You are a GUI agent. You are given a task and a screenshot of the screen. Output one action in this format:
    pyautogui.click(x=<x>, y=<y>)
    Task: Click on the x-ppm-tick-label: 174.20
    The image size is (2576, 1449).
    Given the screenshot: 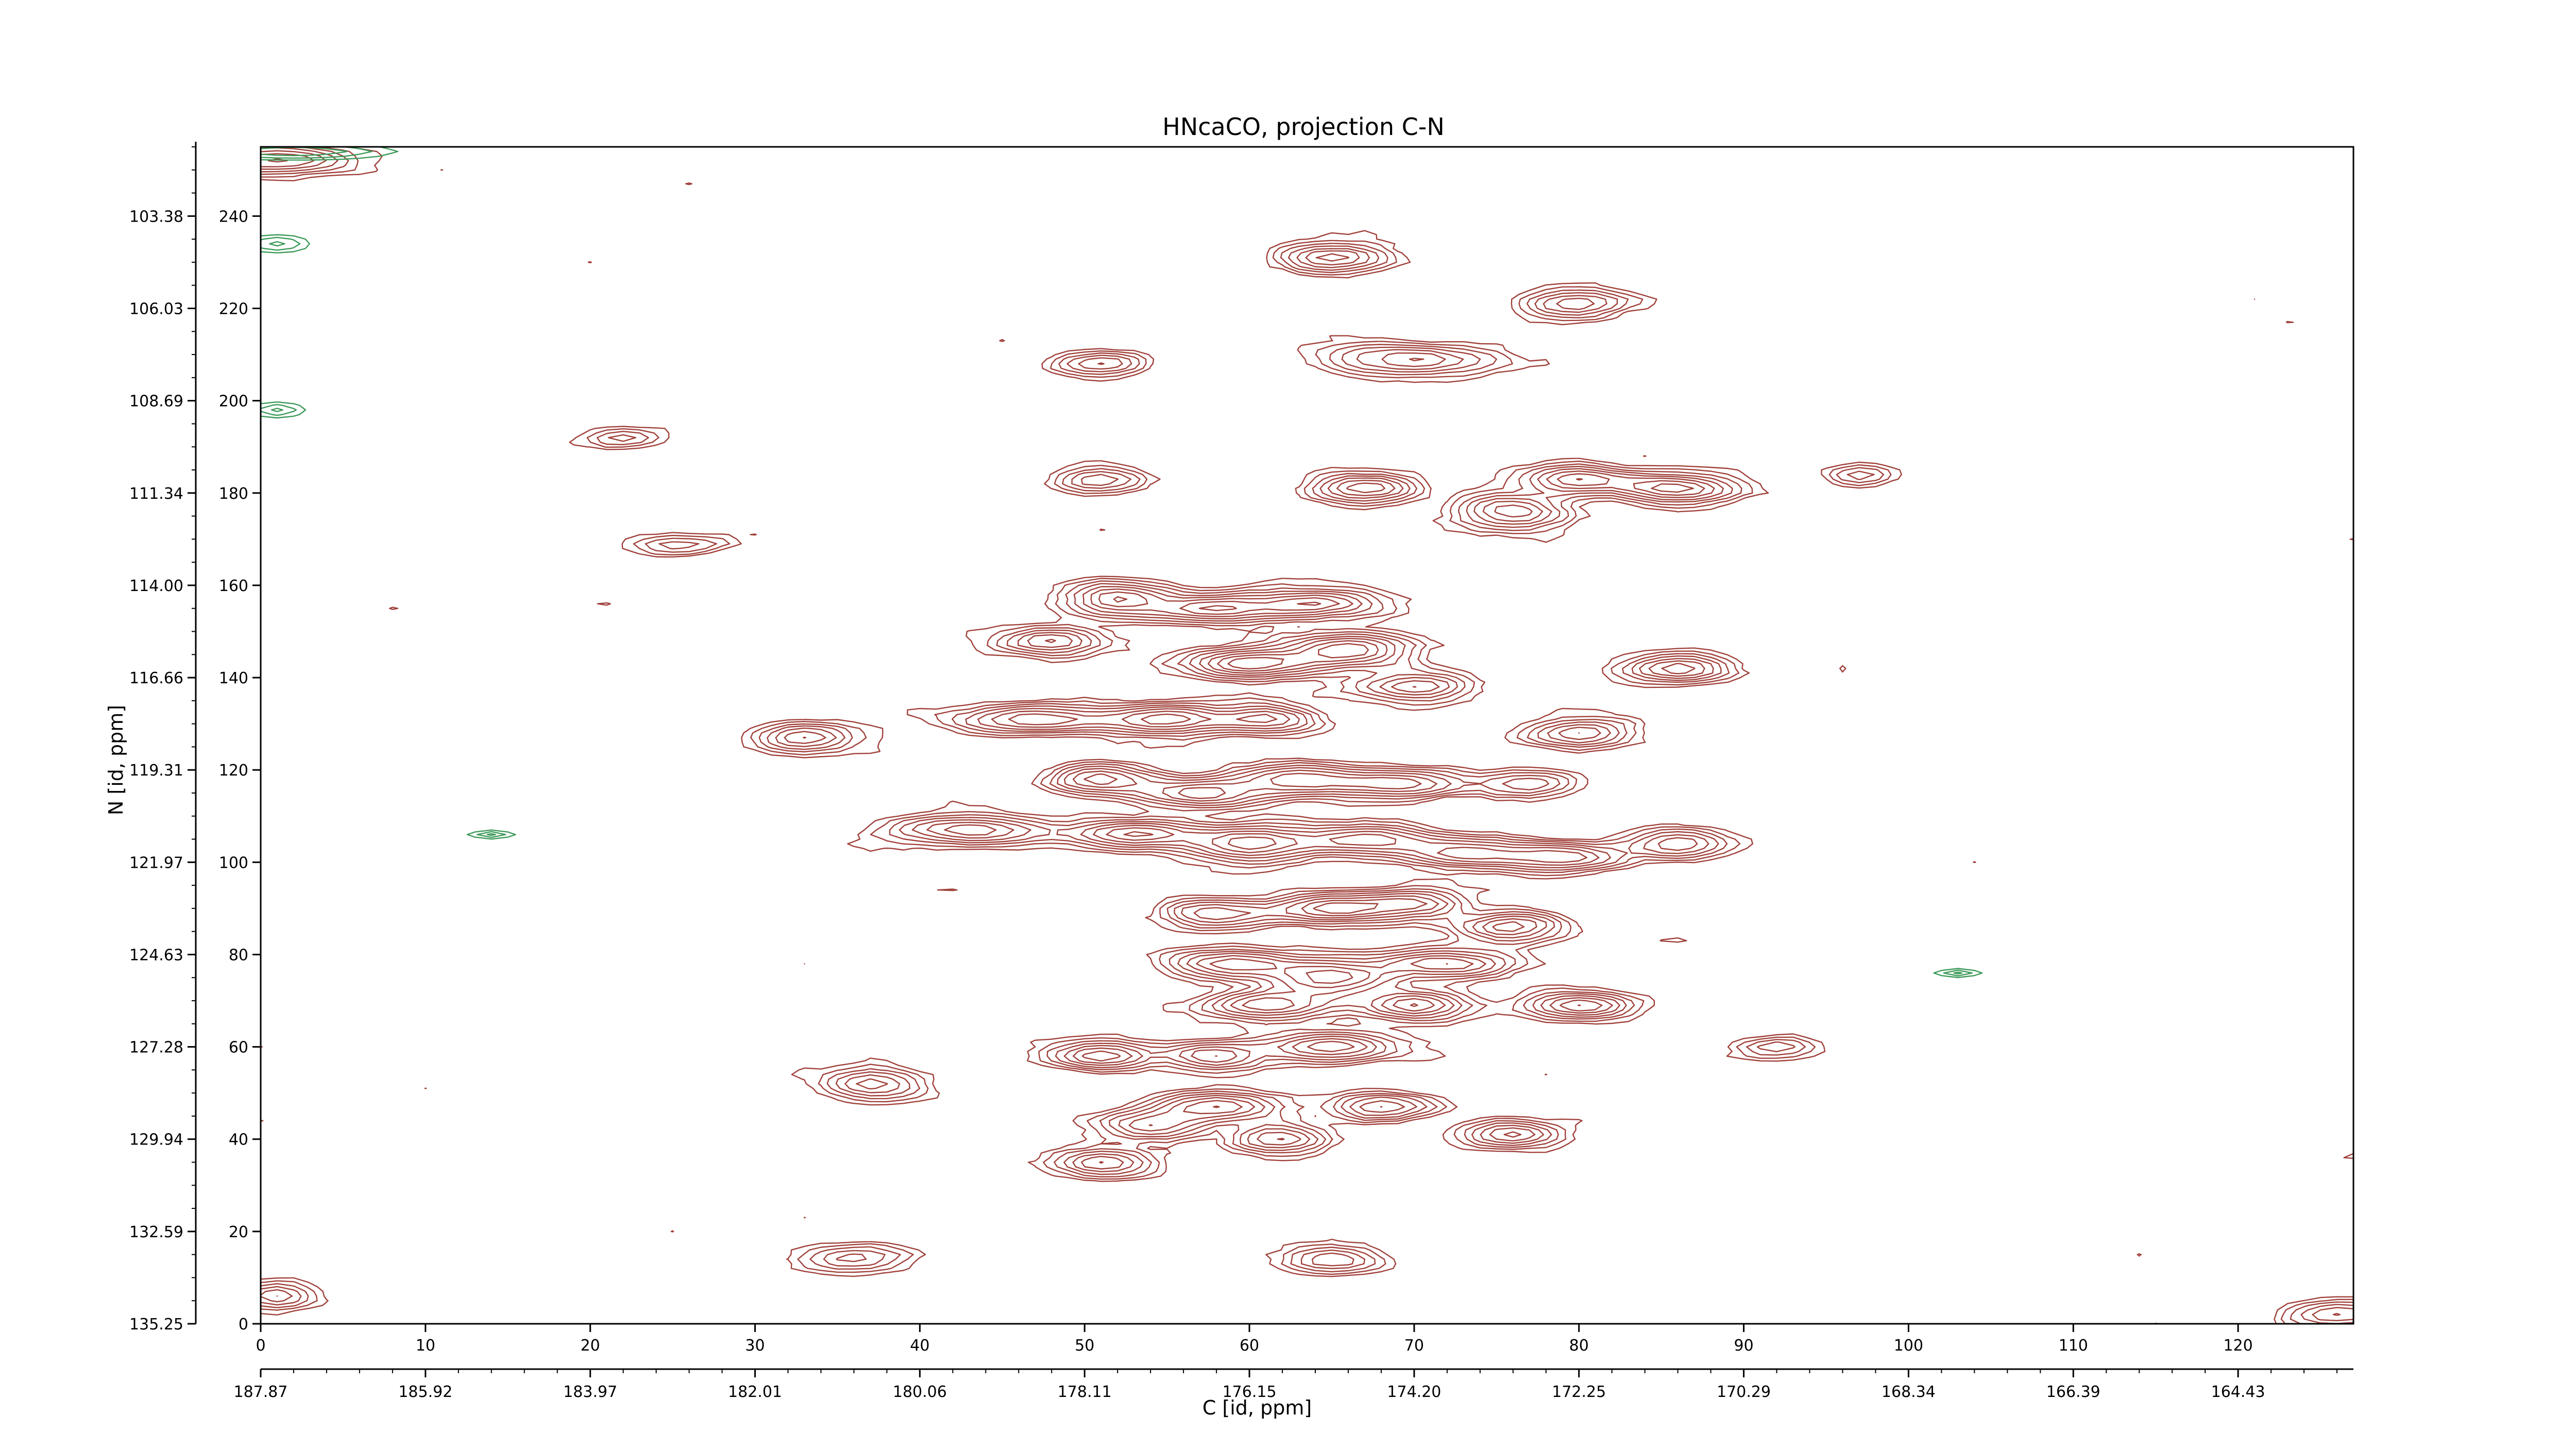 What is the action you would take?
    pyautogui.click(x=1414, y=1392)
    